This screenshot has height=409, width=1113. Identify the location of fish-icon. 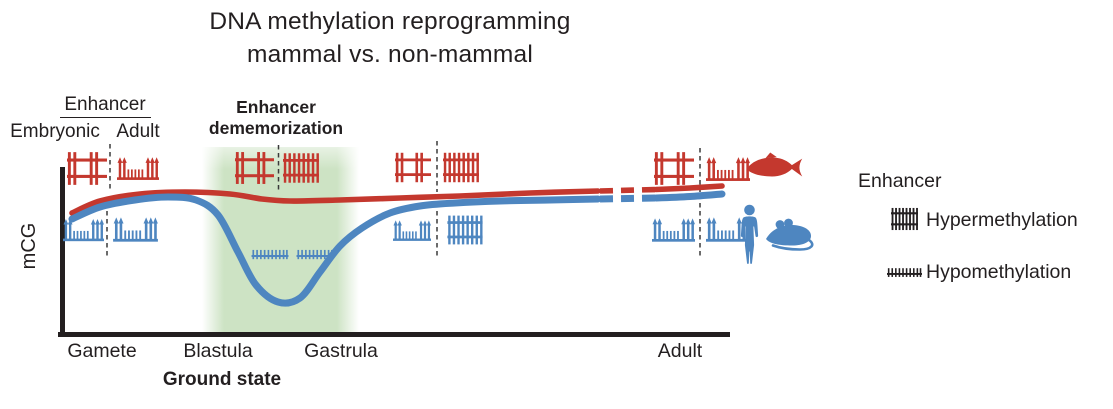
(774, 164).